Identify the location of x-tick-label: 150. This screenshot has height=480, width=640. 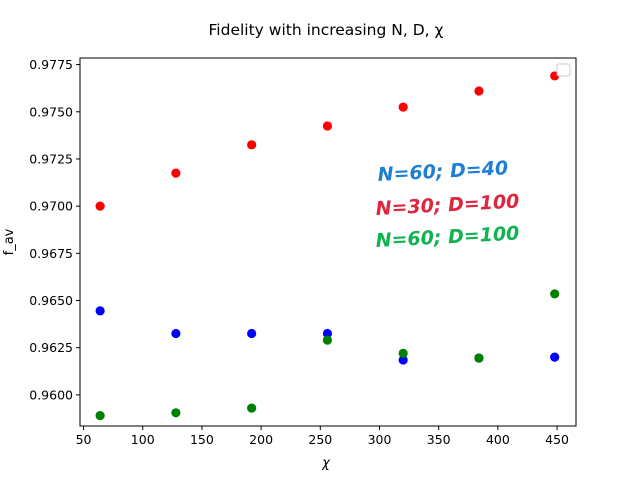
(202, 439).